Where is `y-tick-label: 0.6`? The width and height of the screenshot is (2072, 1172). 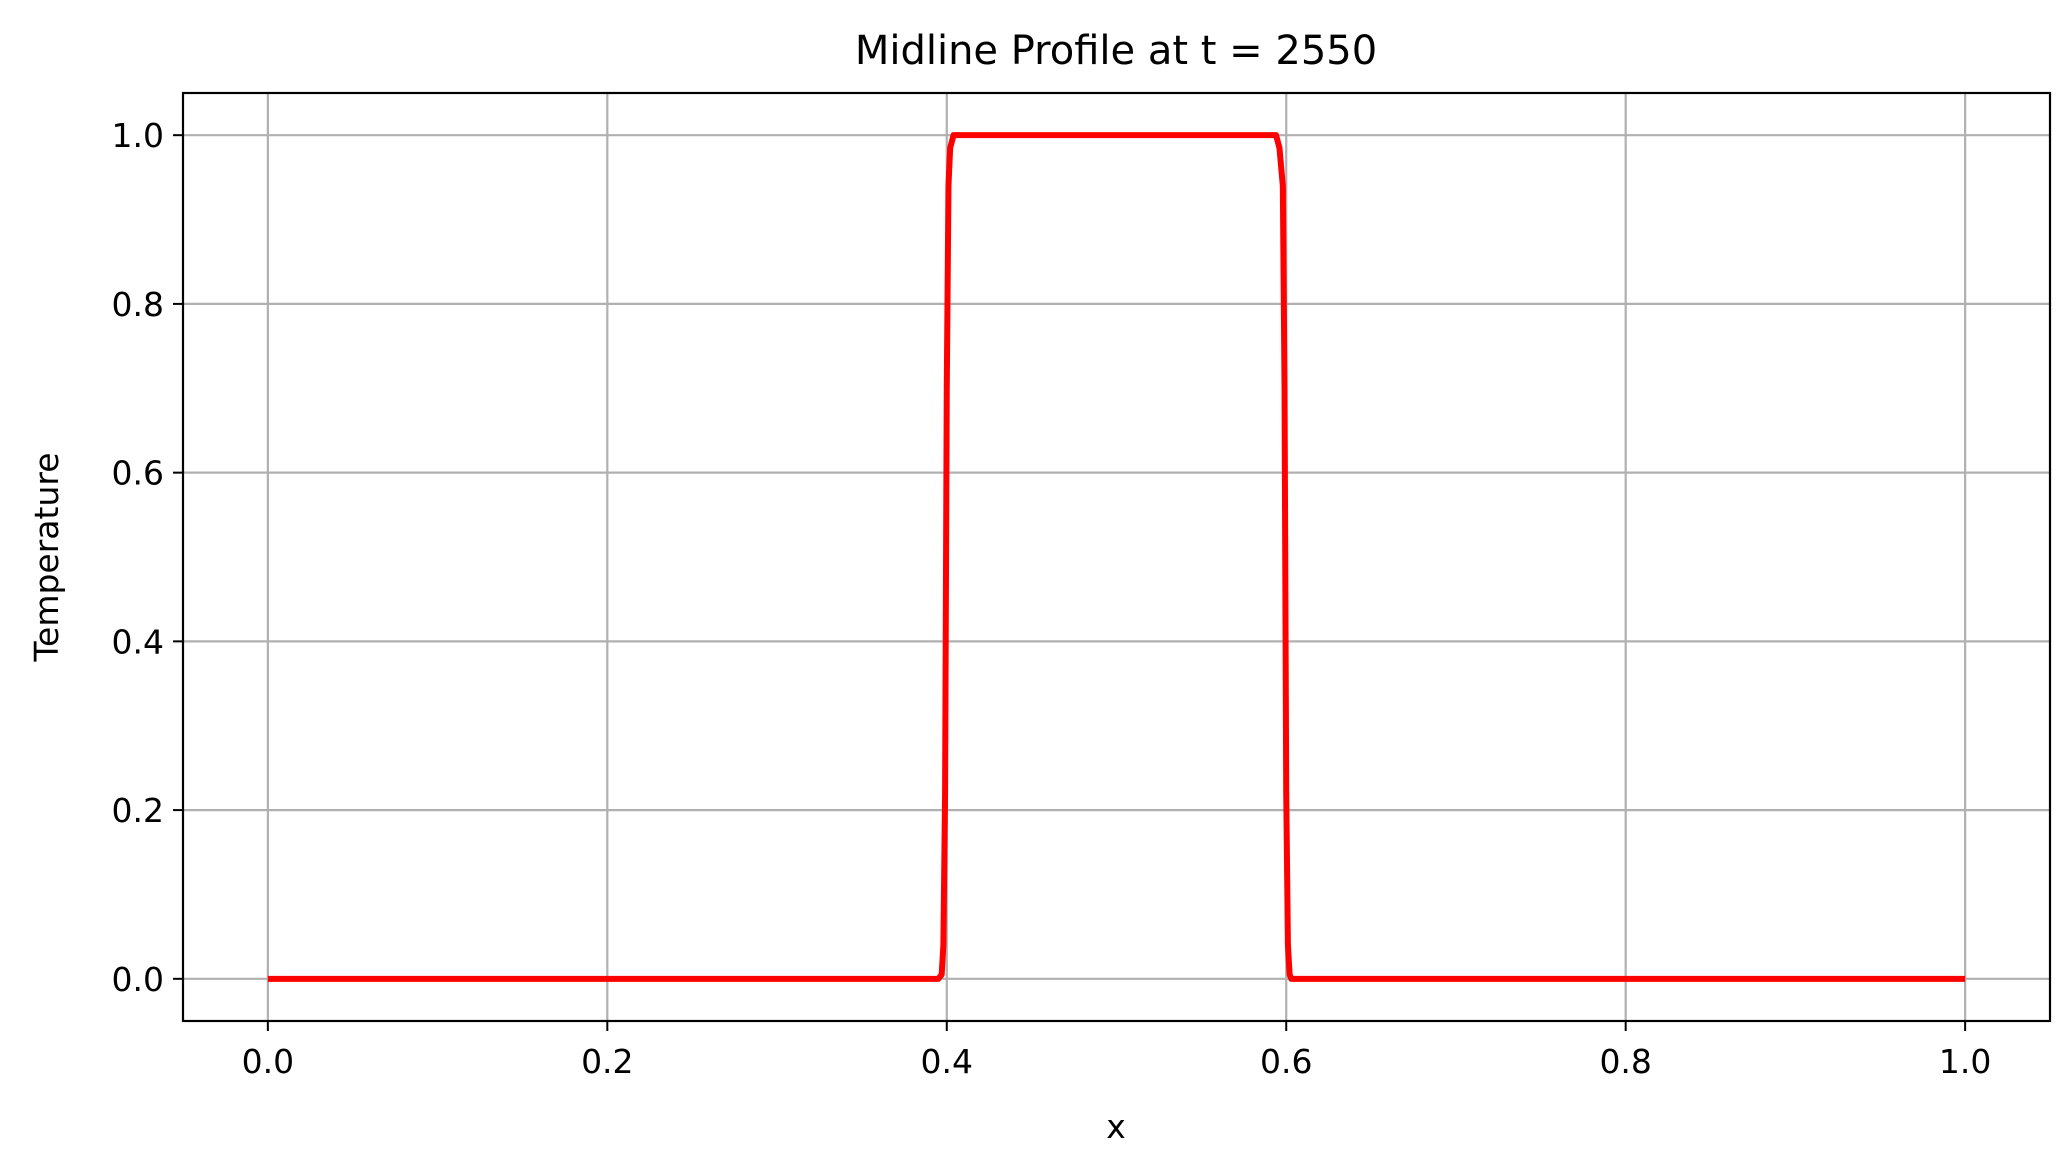 y-tick-label: 0.6 is located at coordinates (138, 473).